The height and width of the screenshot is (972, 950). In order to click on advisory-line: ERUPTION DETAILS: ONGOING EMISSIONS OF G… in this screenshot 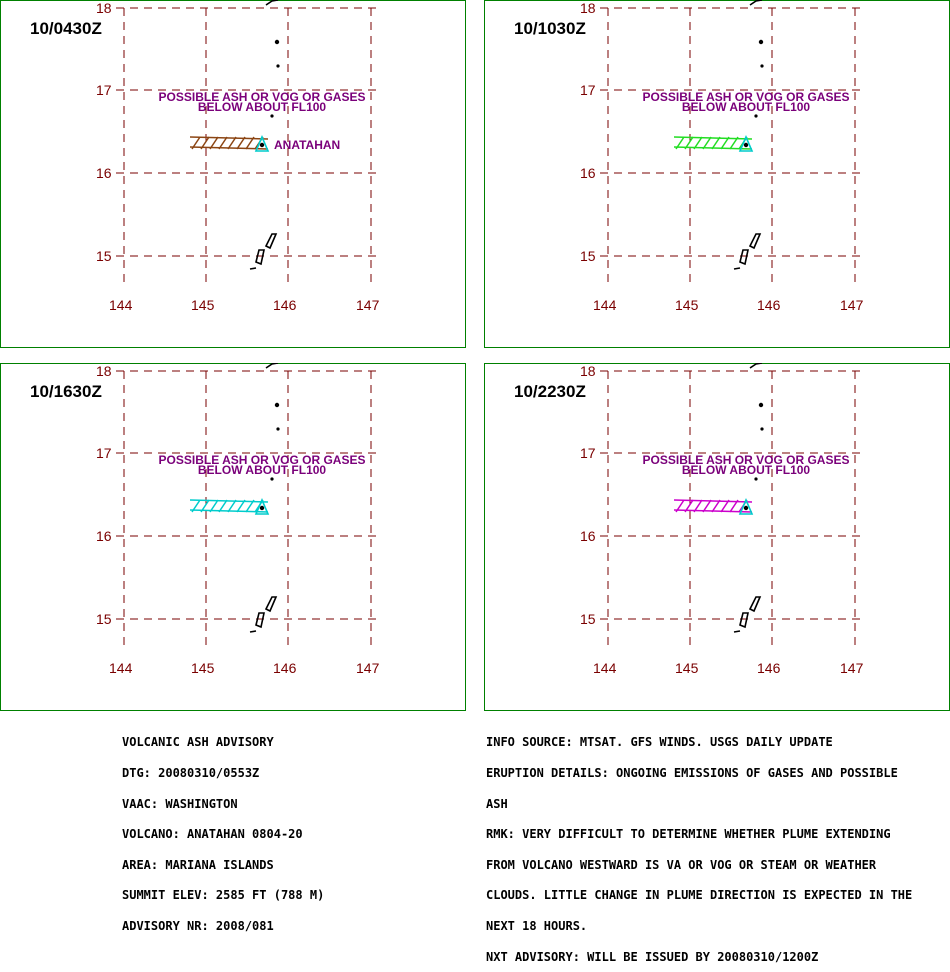, I will do `click(692, 773)`.